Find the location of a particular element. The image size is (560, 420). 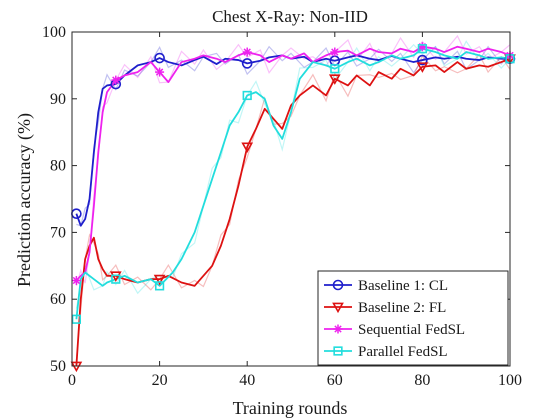

y-tick-label: 70 is located at coordinates (58, 232).